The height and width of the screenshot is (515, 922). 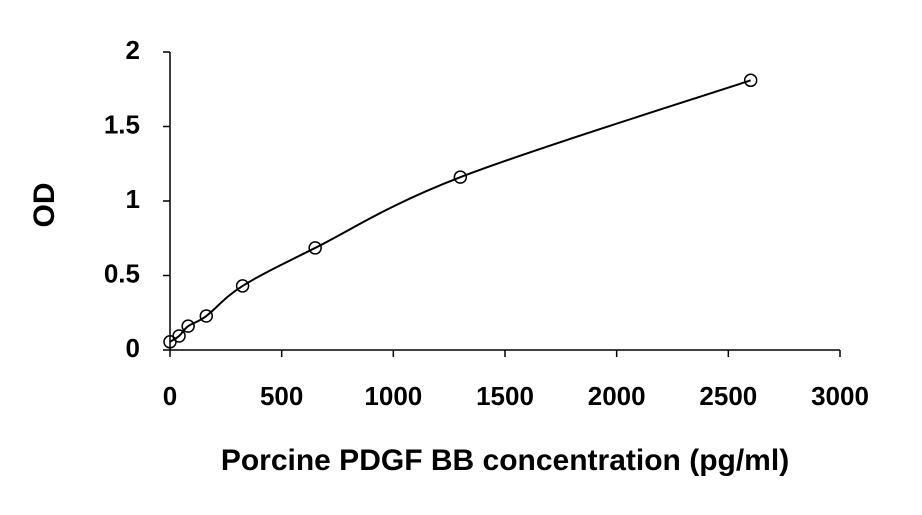 What do you see at coordinates (133, 199) in the screenshot?
I see `y-tick-label: 1` at bounding box center [133, 199].